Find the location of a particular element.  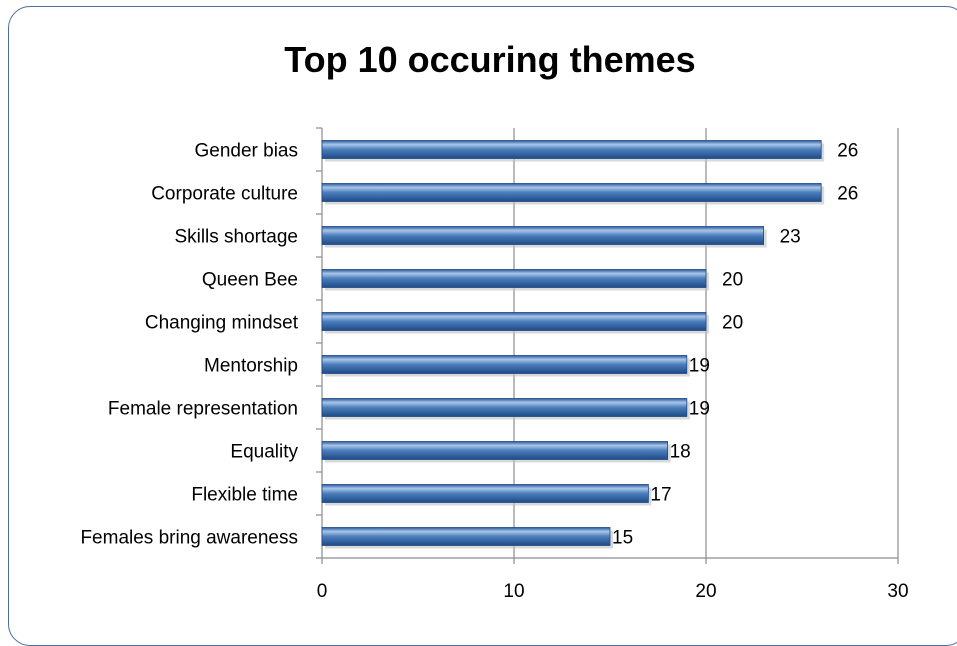

data-label-0: 26 is located at coordinates (847, 151).